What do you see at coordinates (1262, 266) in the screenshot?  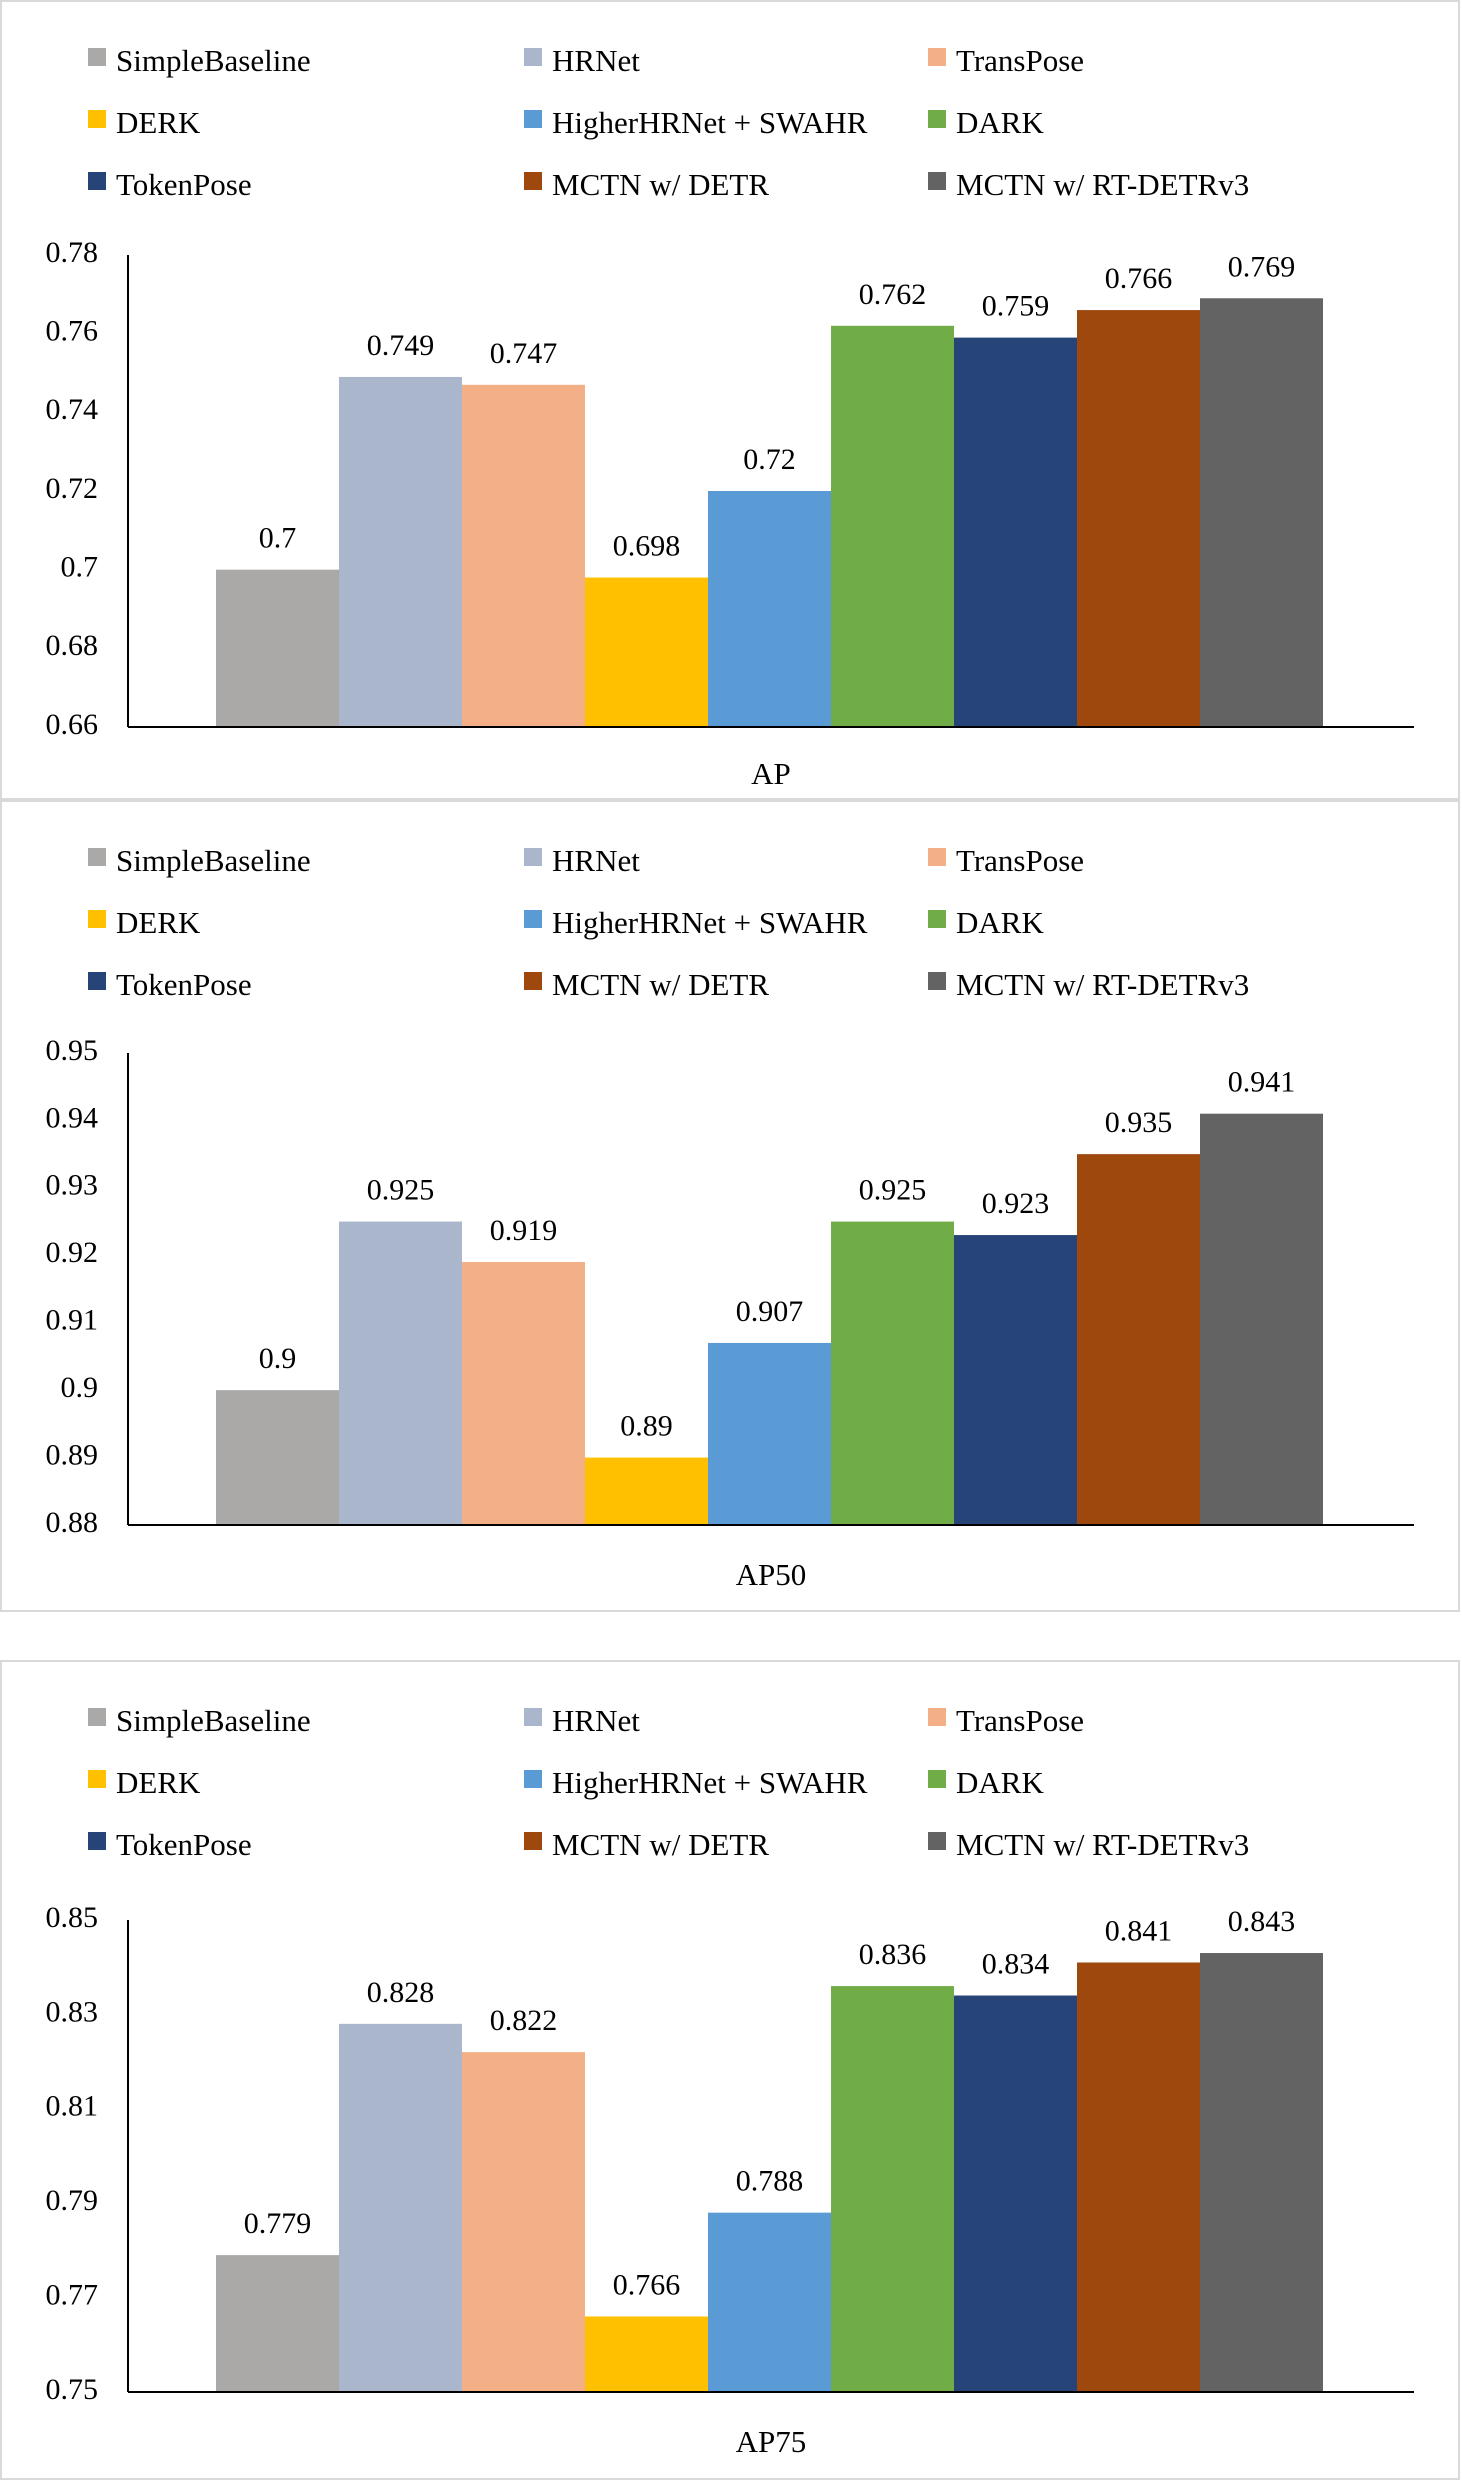 I see `data-label-mctn-w-rt-detrv3: 0.769` at bounding box center [1262, 266].